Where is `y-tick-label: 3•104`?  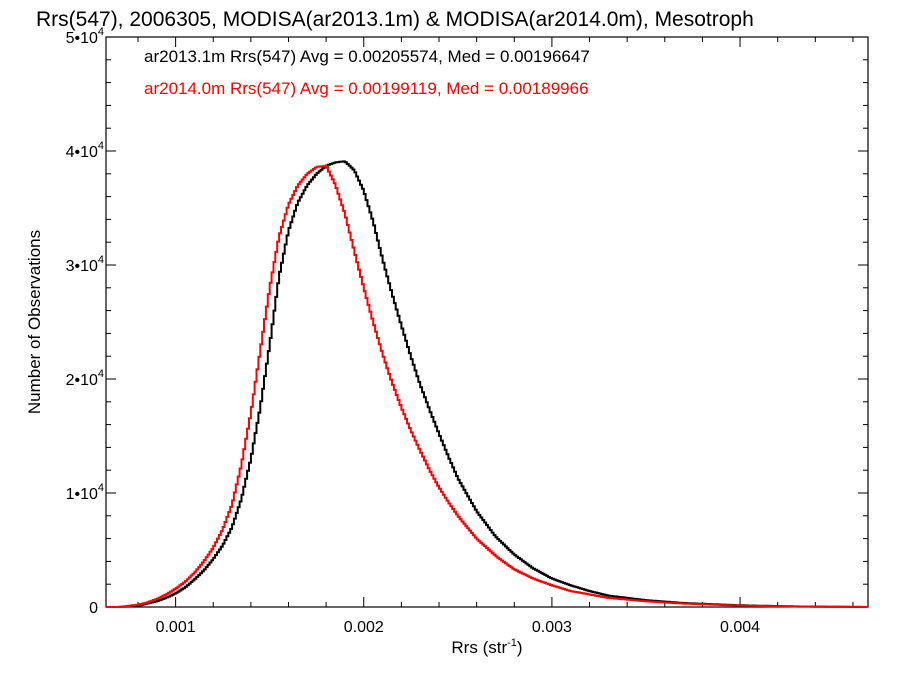 y-tick-label: 3•104 is located at coordinates (85, 264).